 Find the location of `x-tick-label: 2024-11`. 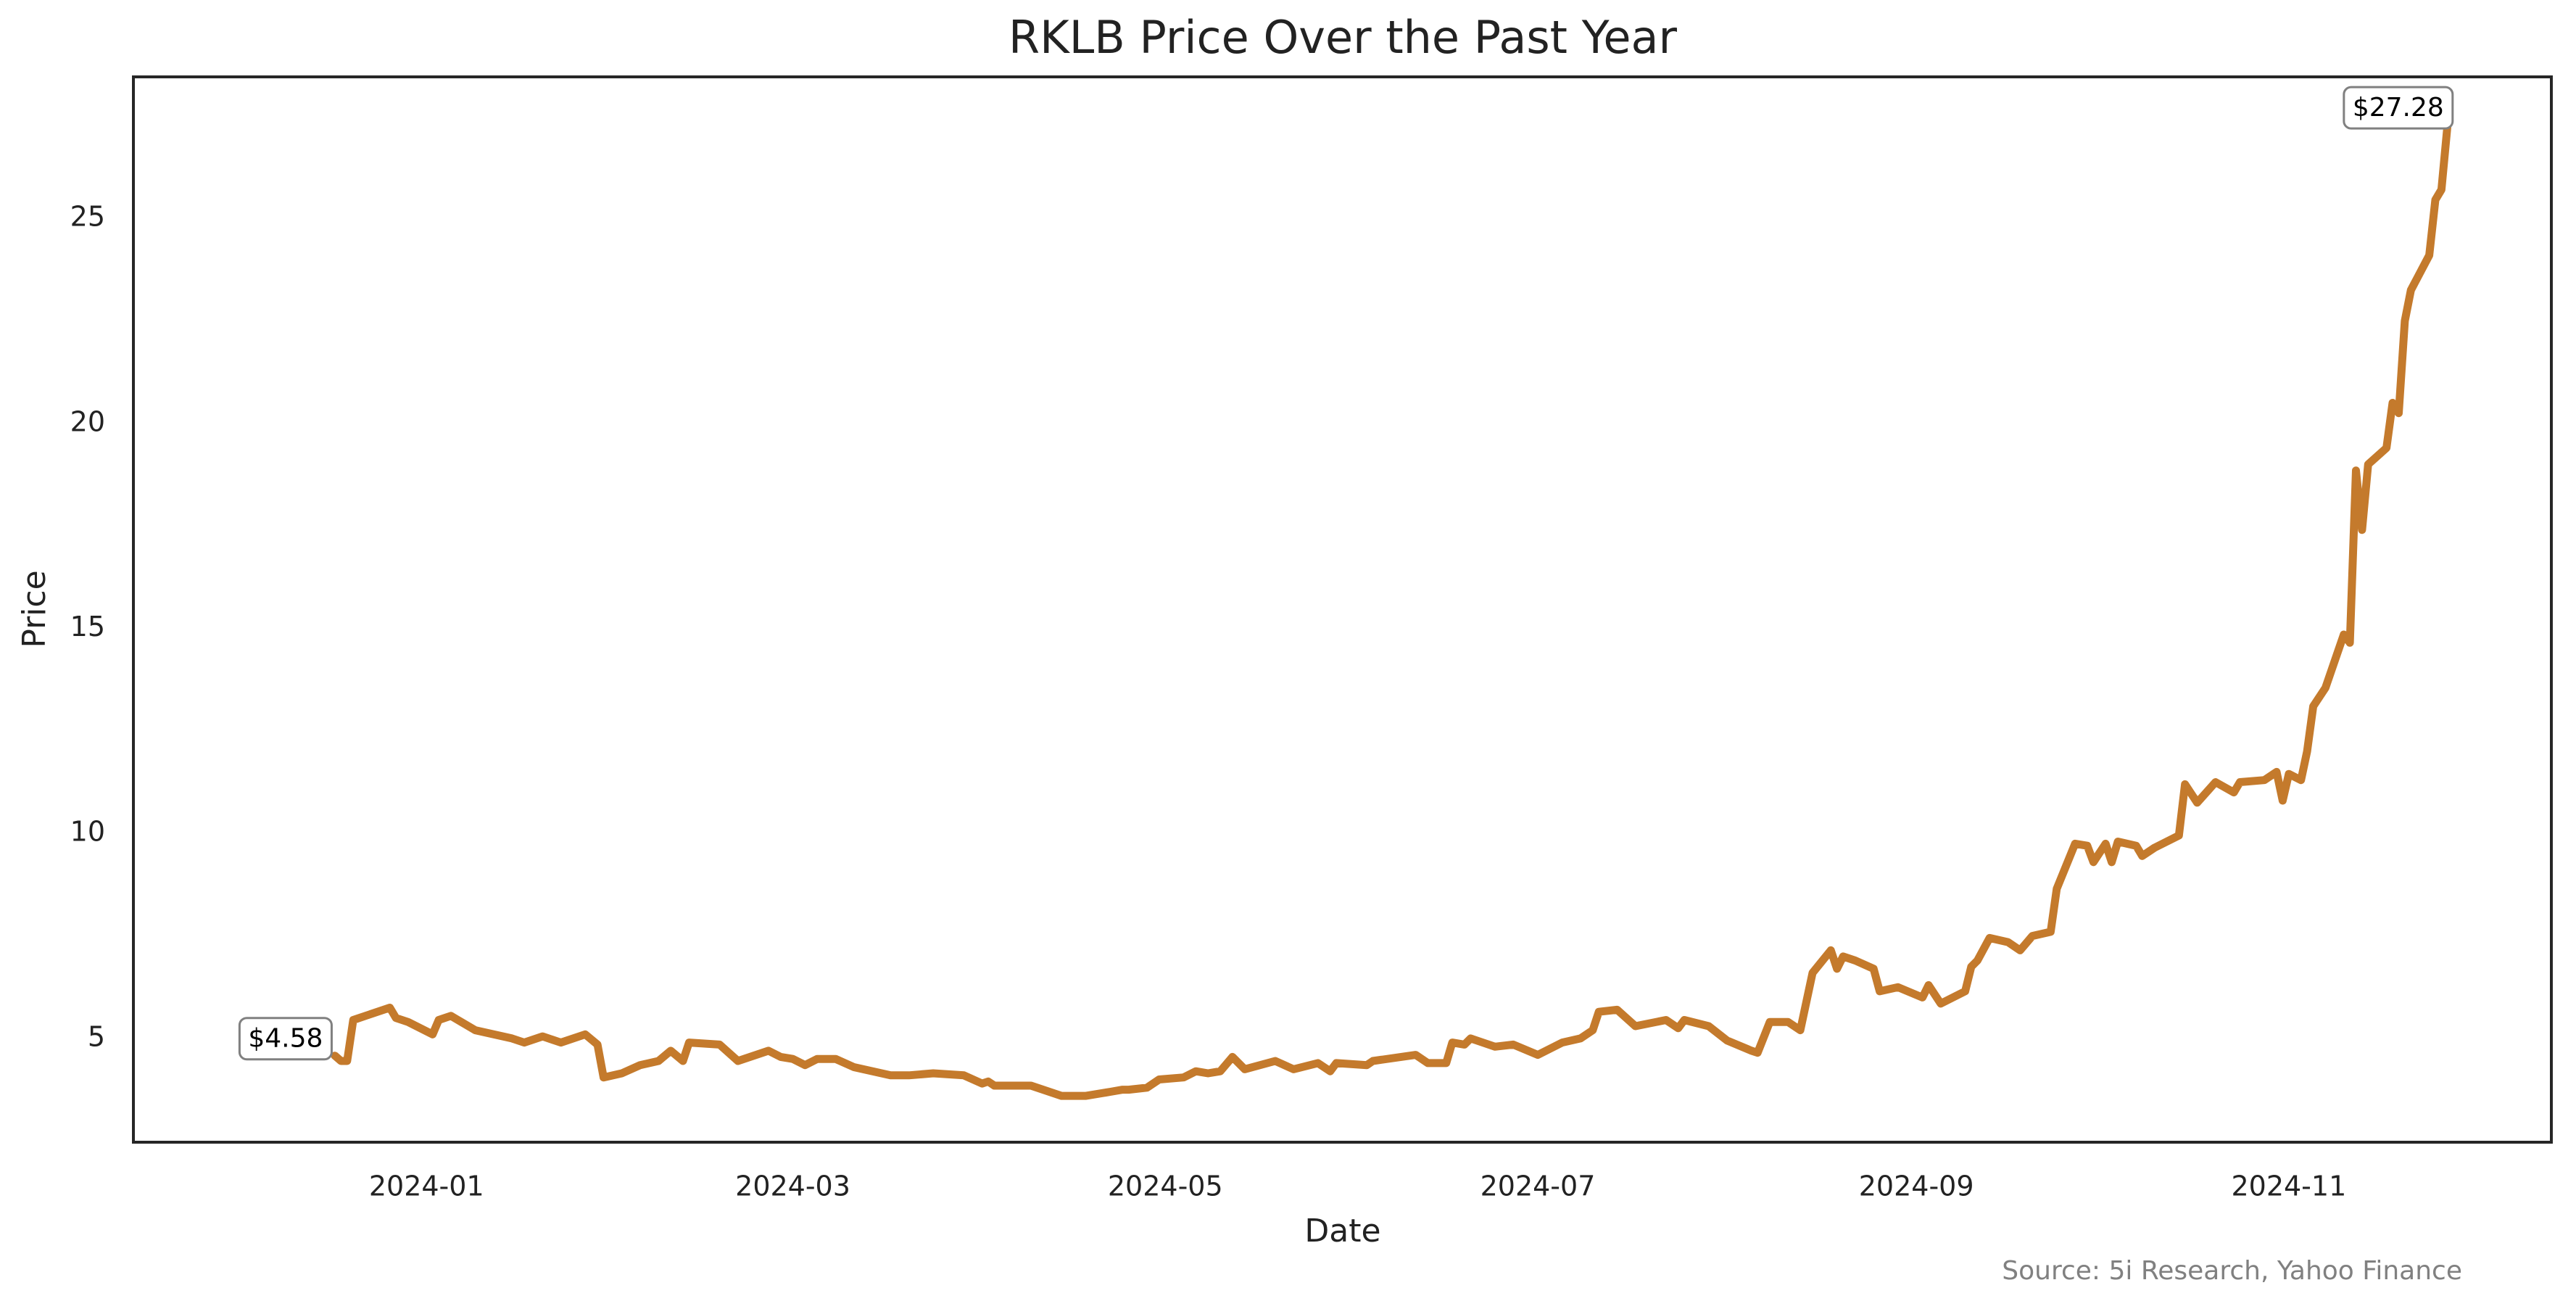

x-tick-label: 2024-11 is located at coordinates (2288, 1186).